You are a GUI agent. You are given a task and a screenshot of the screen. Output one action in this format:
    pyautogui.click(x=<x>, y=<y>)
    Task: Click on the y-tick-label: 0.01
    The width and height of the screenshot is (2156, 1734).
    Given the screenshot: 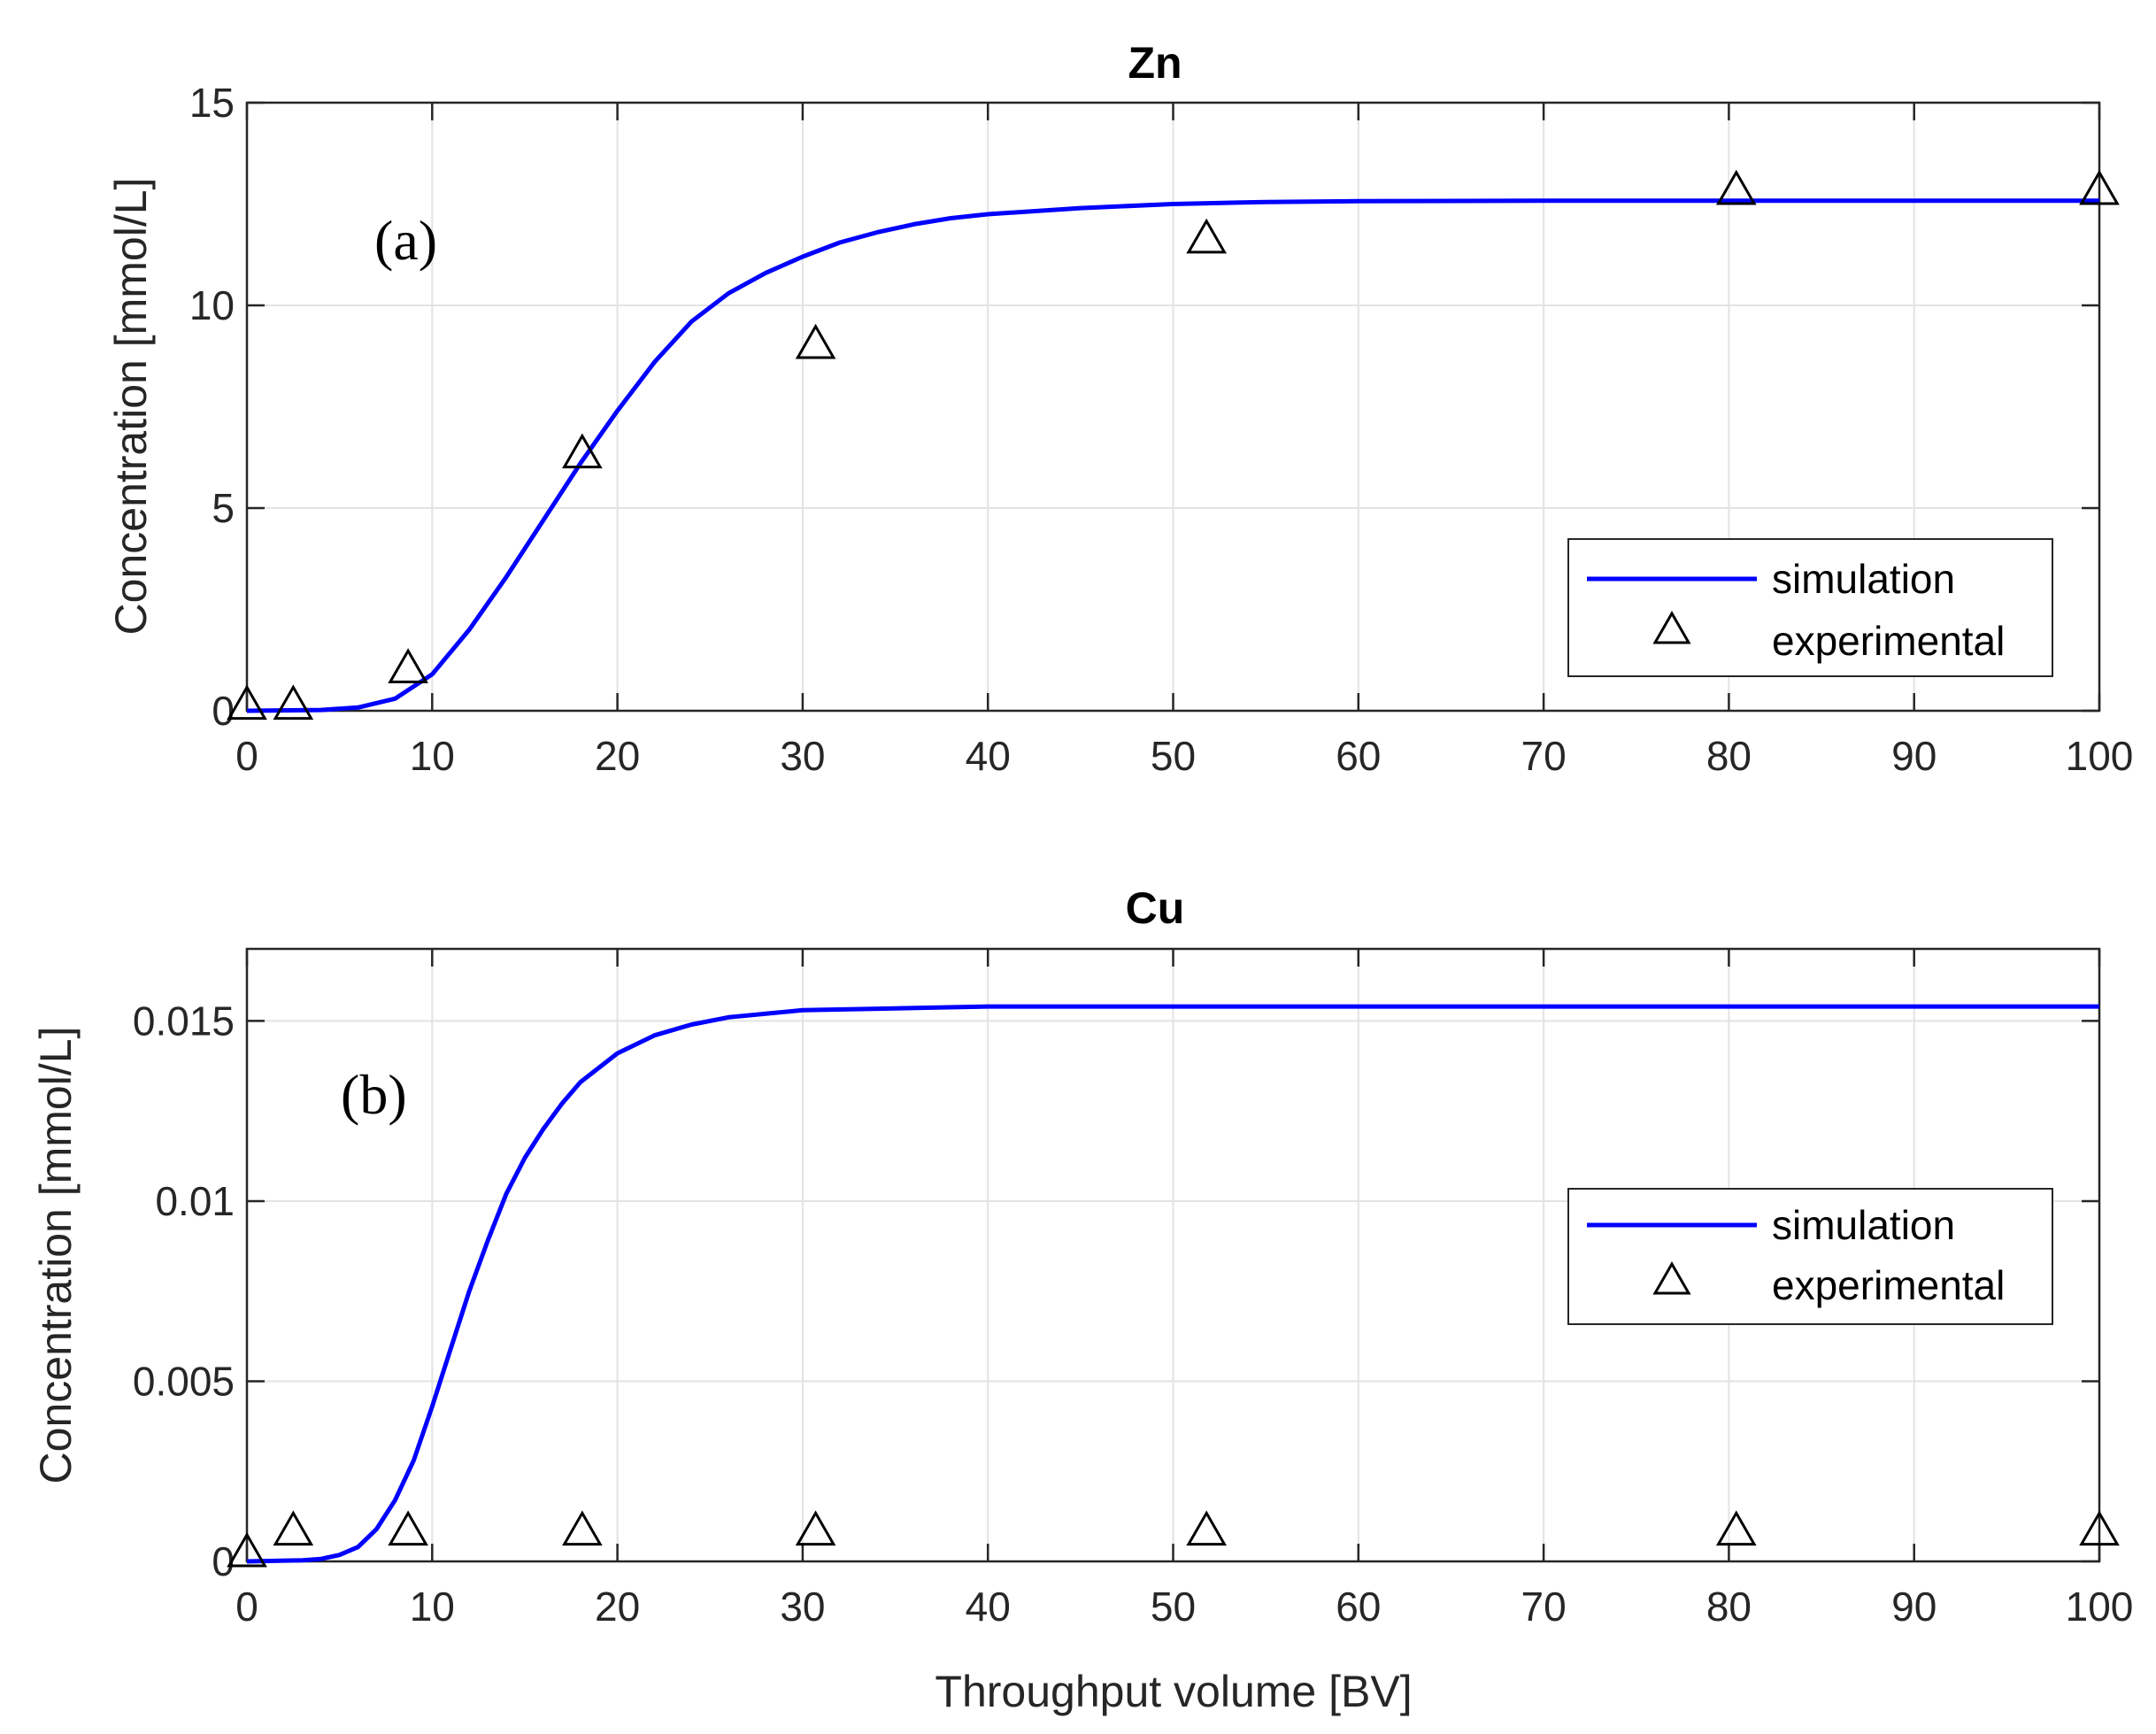 What is the action you would take?
    pyautogui.click(x=195, y=1201)
    